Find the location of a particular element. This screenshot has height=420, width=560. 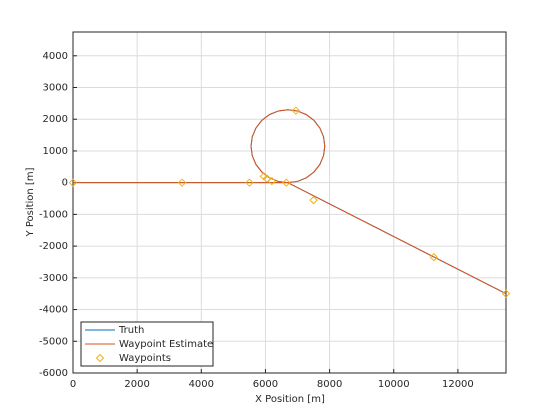

x-tick-label: 6000 is located at coordinates (265, 384).